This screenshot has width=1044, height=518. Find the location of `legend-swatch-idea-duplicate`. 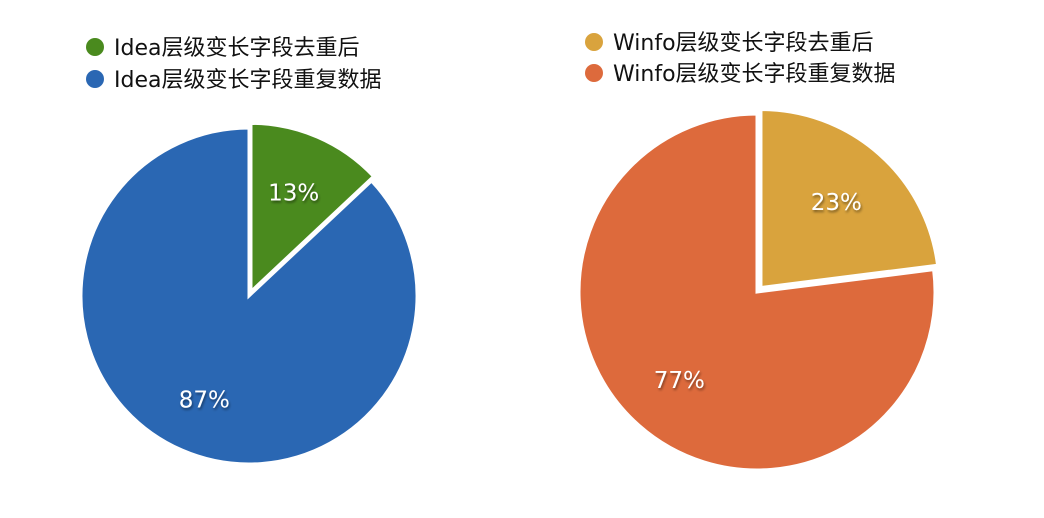

legend-swatch-idea-duplicate is located at coordinates (95, 79).